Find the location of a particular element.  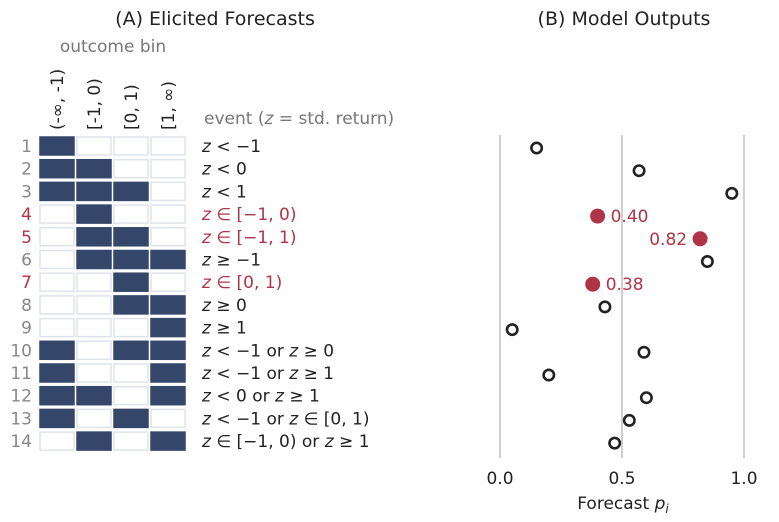

event-label: z < 1 is located at coordinates (224, 192).